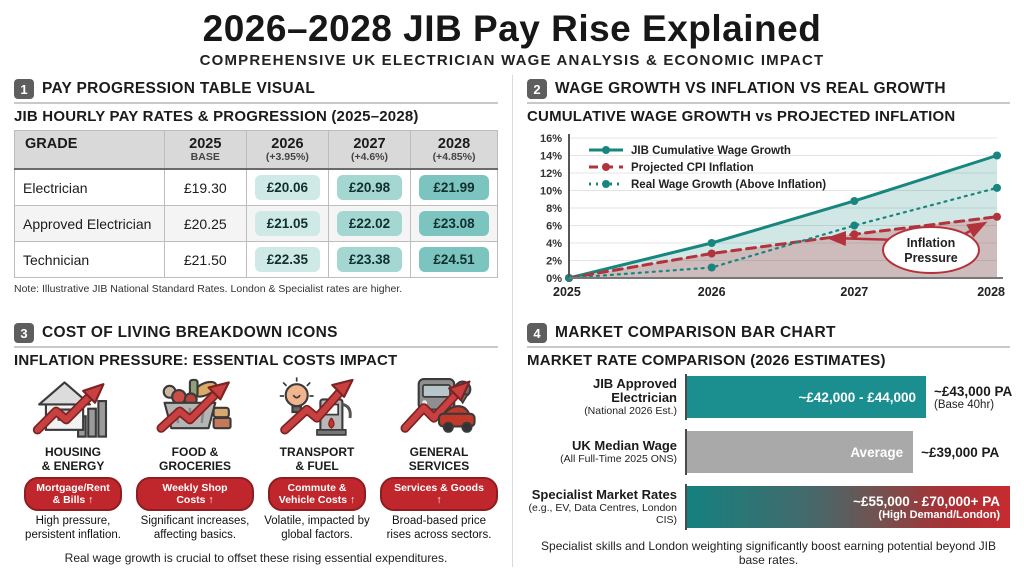 This screenshot has height=573, width=1024. What do you see at coordinates (454, 259) in the screenshot?
I see `rate-cell: £24.51` at bounding box center [454, 259].